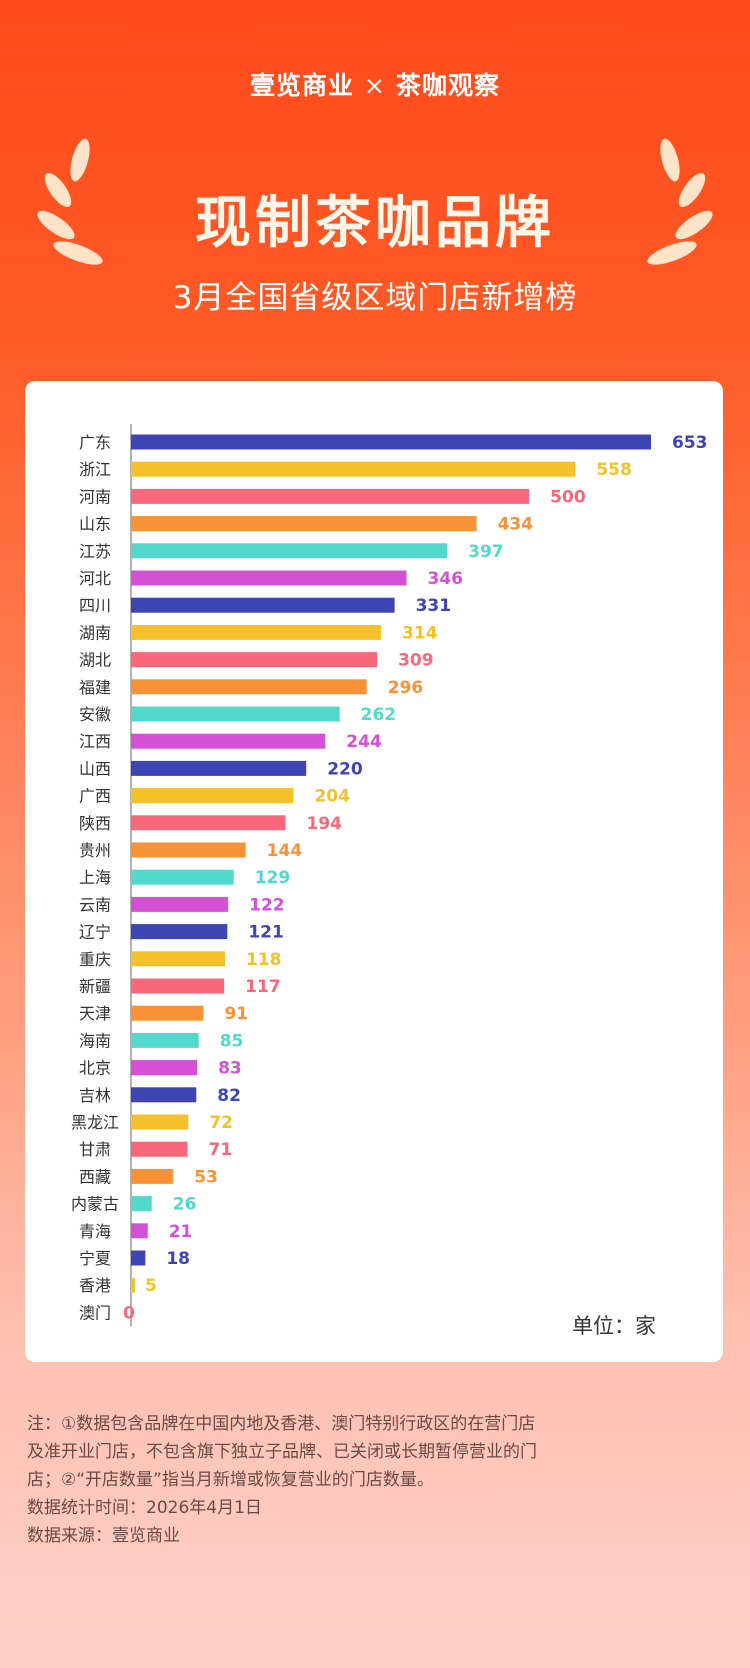  I want to click on brand-right: 茶咖观察, so click(447, 85).